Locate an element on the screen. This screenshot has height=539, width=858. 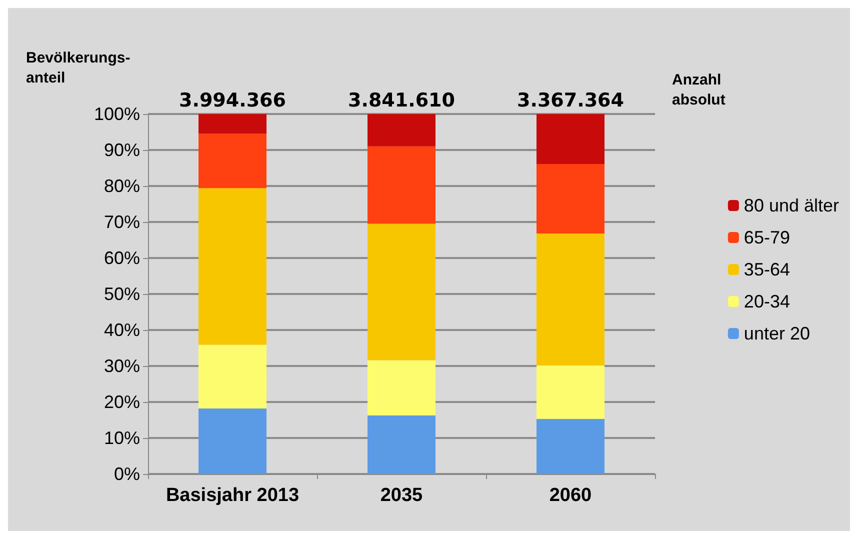
annotation: 3.841.610 is located at coordinates (401, 101).